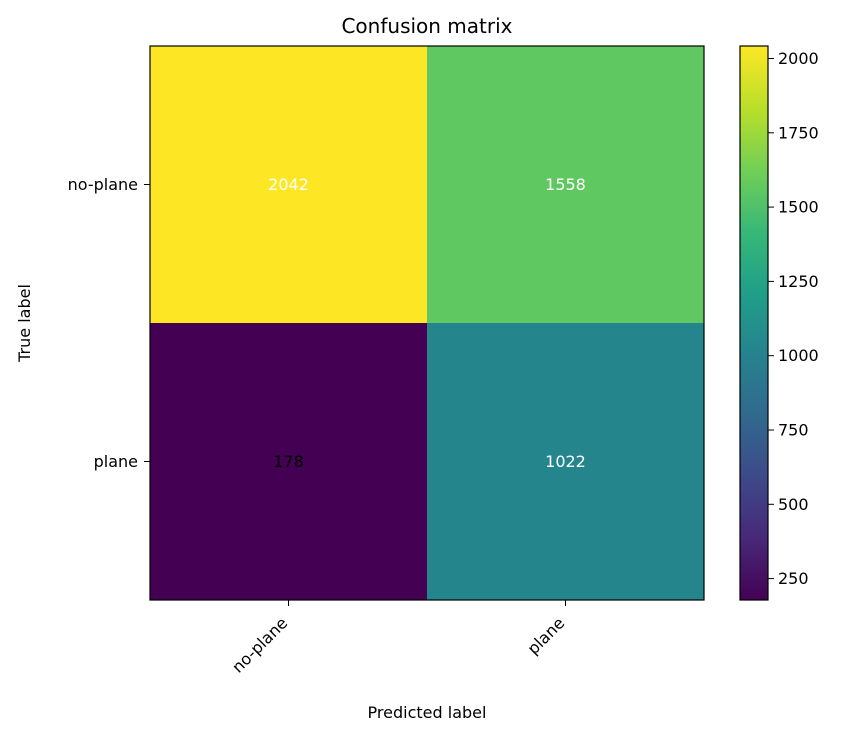  Describe the element at coordinates (103, 184) in the screenshot. I see `y-tick-label-0: no-plane` at that location.